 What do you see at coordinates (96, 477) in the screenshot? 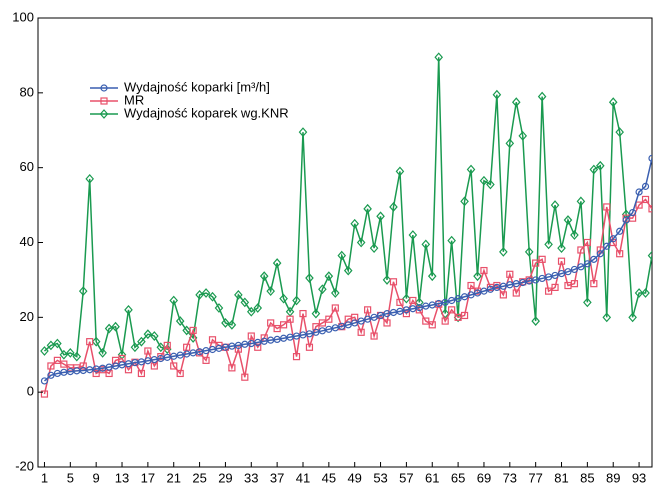
I see `x-tick-label: 9` at bounding box center [96, 477].